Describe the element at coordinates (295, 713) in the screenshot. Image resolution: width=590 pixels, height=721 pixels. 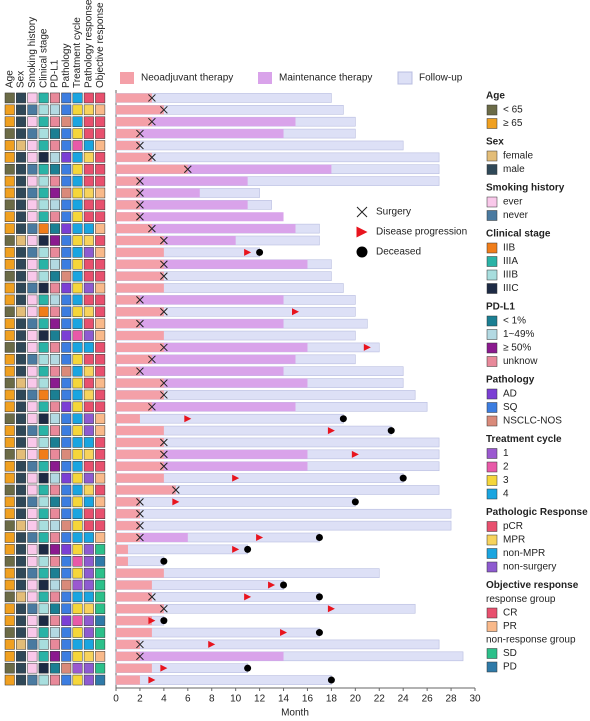
I see `x-axis-label: Month` at that location.